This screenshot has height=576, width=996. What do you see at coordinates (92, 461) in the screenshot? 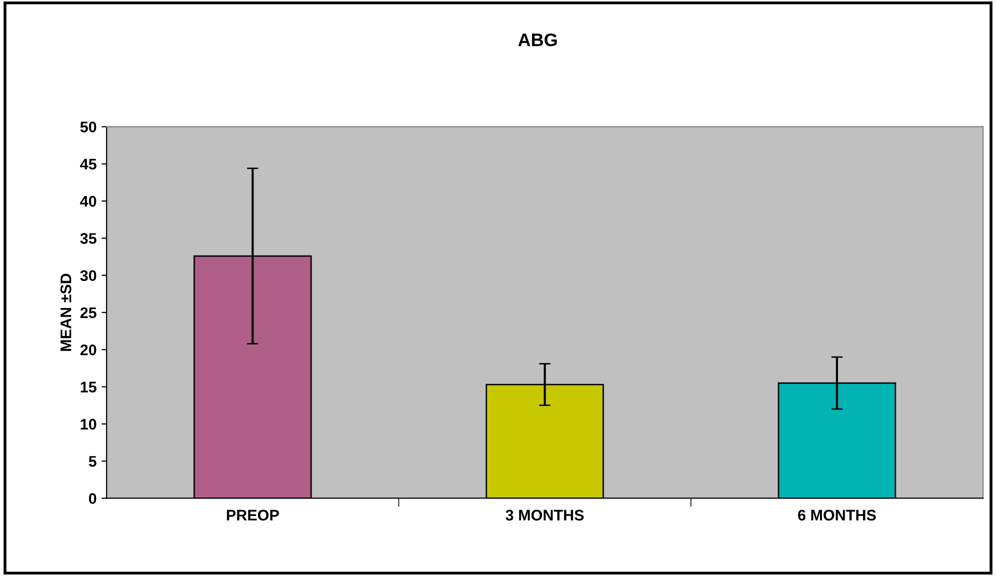
I see `y-tick-label: 5` at bounding box center [92, 461].